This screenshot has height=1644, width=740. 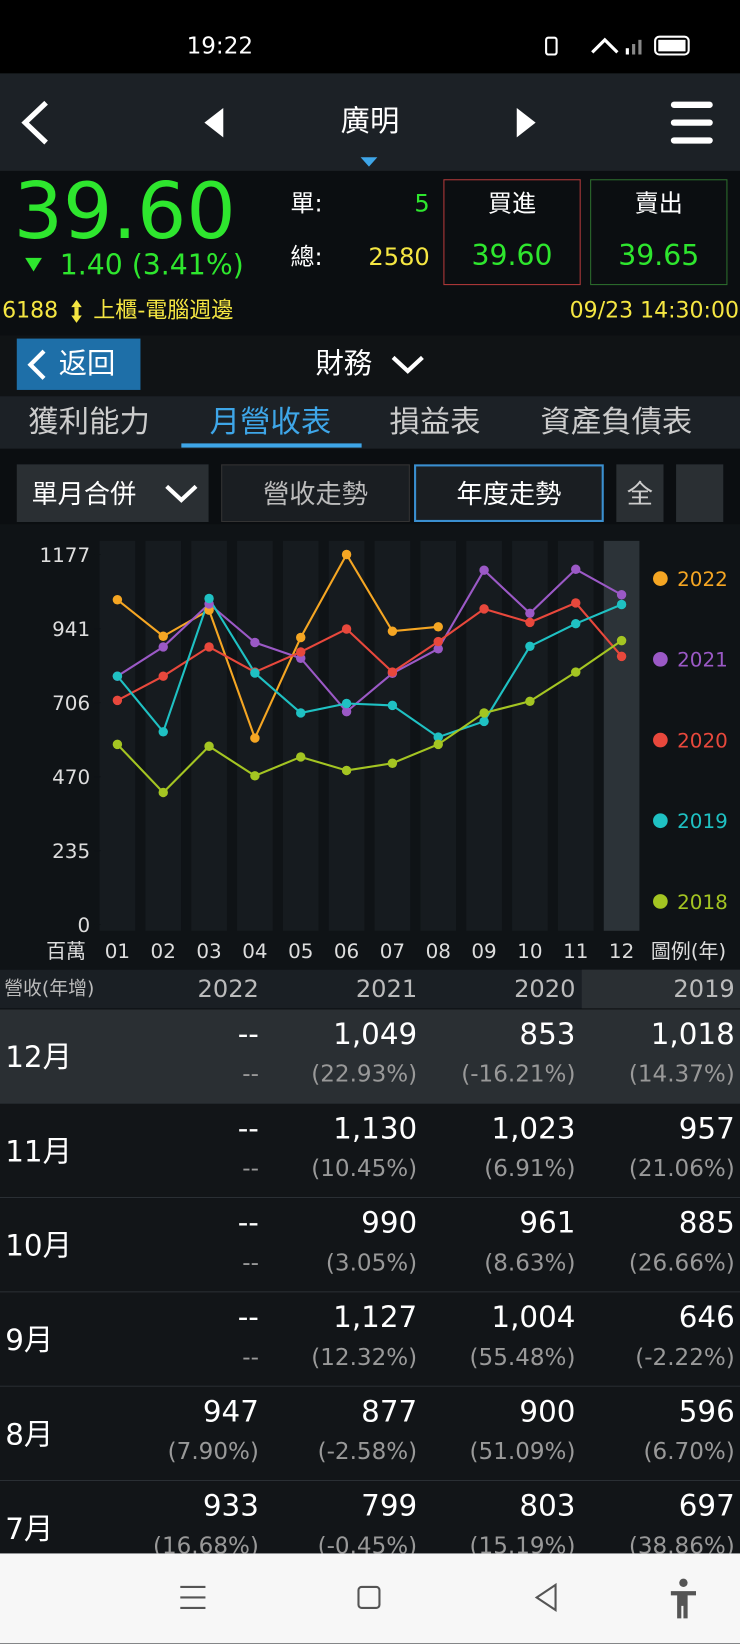 I want to click on month: 9月, so click(x=29, y=1340).